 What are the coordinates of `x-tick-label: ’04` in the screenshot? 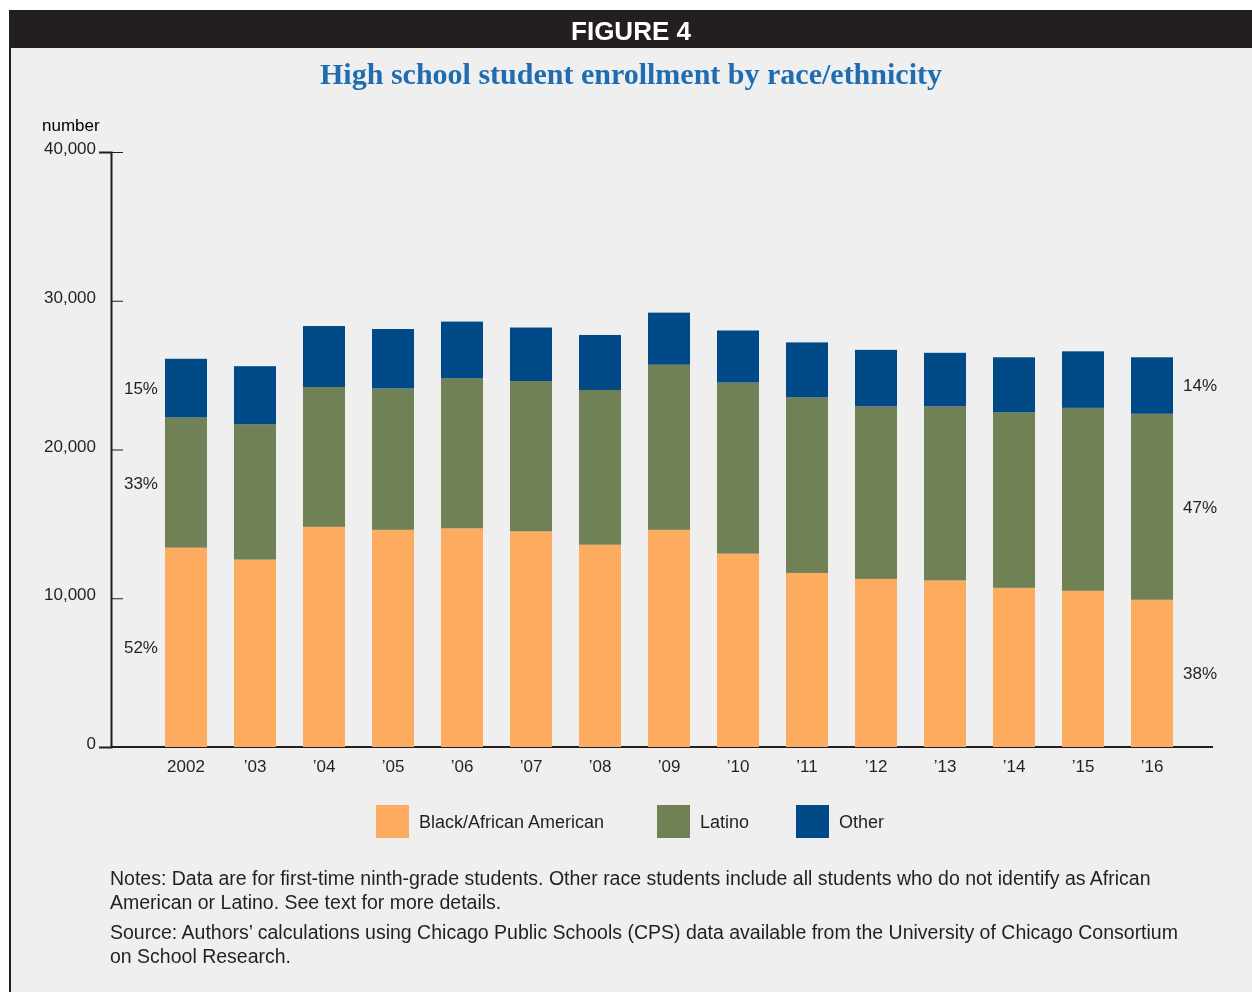 It's located at (324, 767).